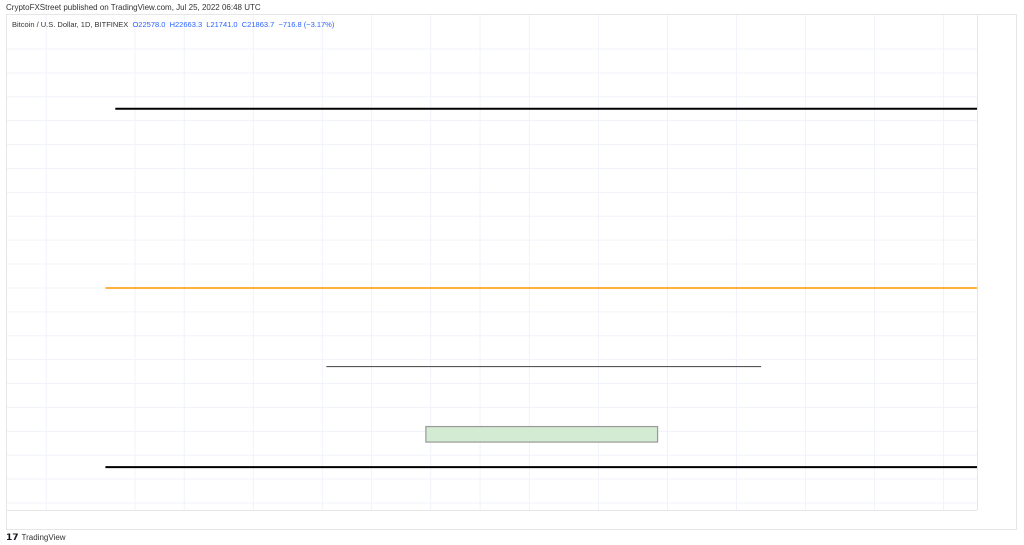 This screenshot has height=545, width=1024. Describe the element at coordinates (43, 537) in the screenshot. I see `brand-label: TradingView` at that location.